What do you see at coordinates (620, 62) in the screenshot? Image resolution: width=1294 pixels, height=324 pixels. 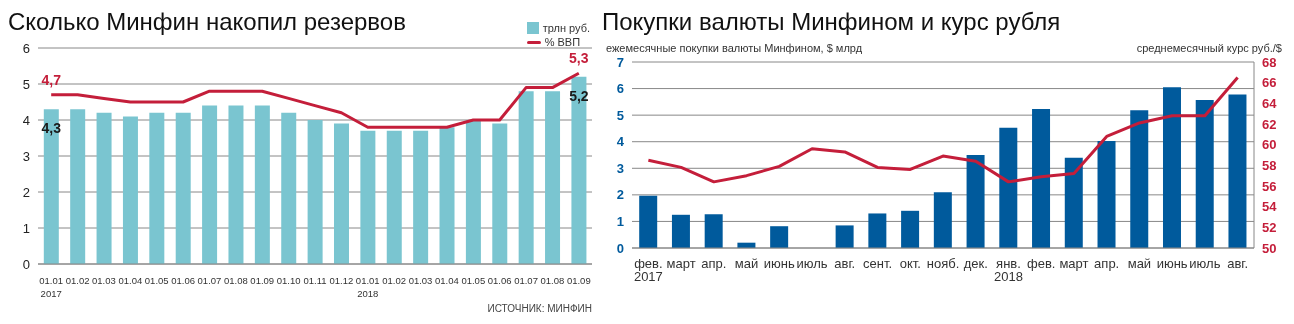 I see `y-tick-label: 7` at bounding box center [620, 62].